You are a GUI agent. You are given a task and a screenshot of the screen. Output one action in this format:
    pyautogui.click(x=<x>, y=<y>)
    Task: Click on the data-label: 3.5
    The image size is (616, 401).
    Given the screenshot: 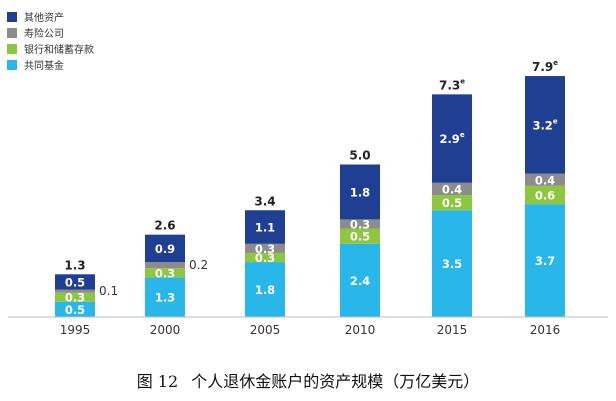 What is the action you would take?
    pyautogui.click(x=452, y=264)
    